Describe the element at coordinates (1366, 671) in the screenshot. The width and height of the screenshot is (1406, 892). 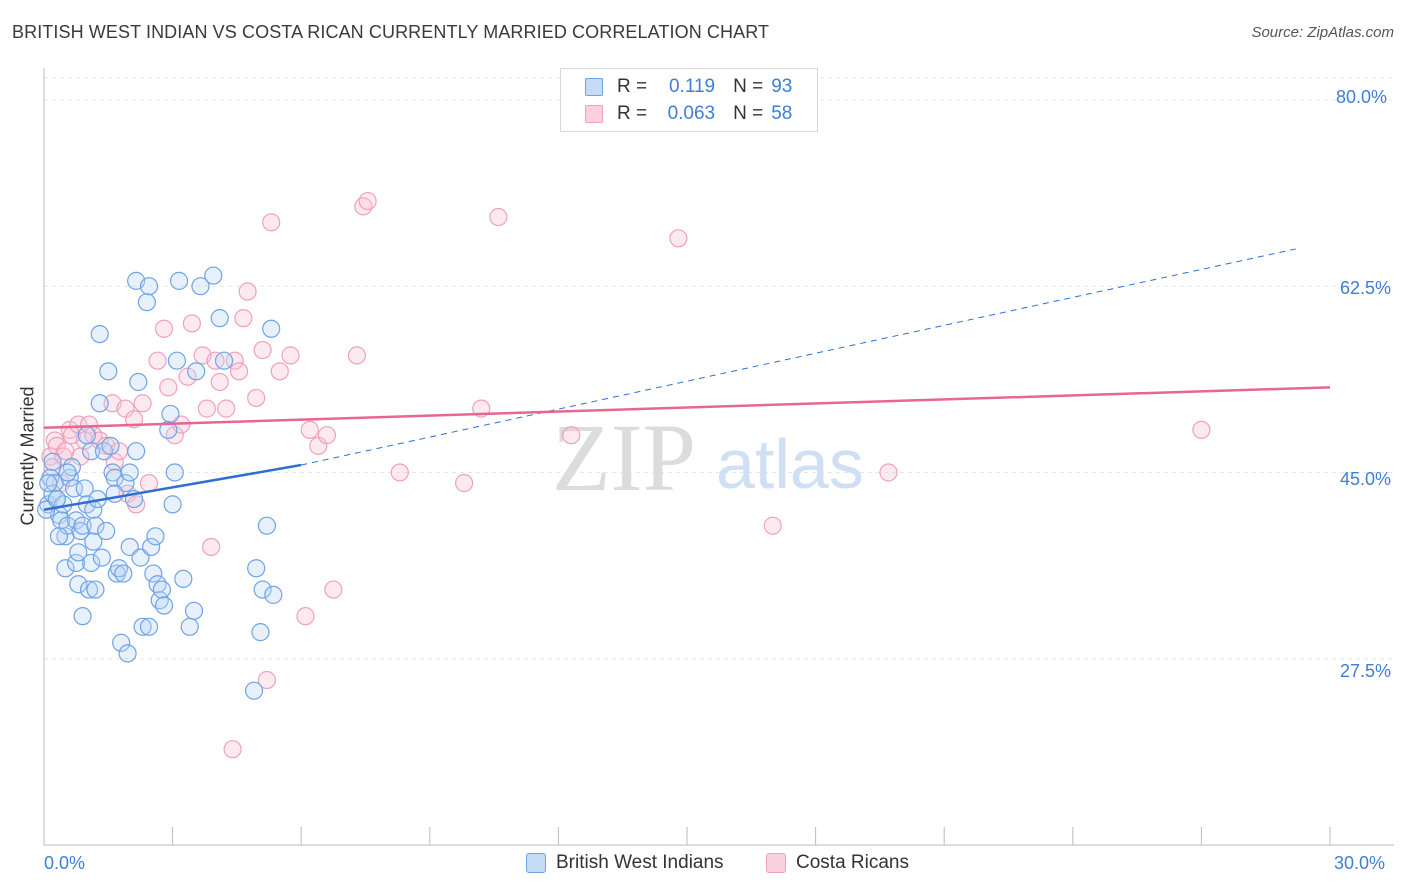
I see `y-tick-label: 27.5%` at that location.